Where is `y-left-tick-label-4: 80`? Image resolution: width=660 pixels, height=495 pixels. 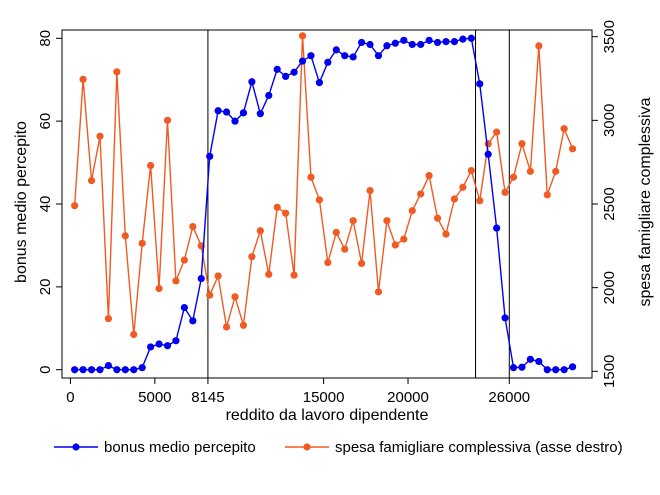 y-left-tick-label-4: 80 is located at coordinates (45, 38).